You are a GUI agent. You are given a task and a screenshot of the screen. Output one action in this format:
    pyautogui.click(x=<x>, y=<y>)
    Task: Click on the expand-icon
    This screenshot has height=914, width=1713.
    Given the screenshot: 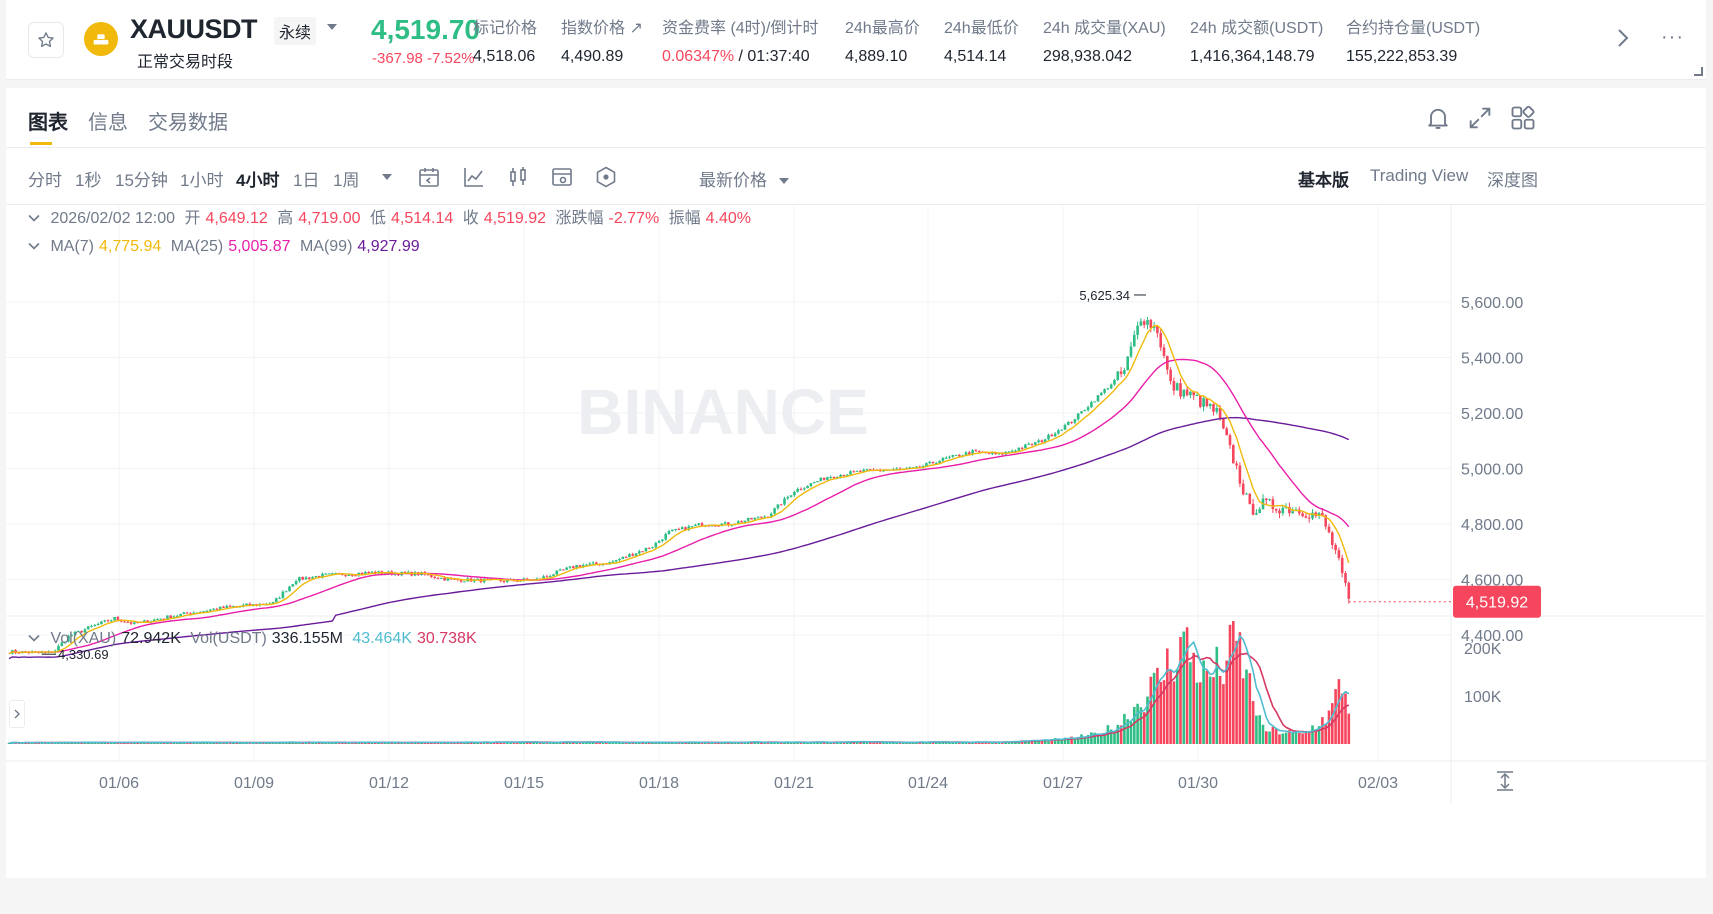 What is the action you would take?
    pyautogui.click(x=1480, y=118)
    